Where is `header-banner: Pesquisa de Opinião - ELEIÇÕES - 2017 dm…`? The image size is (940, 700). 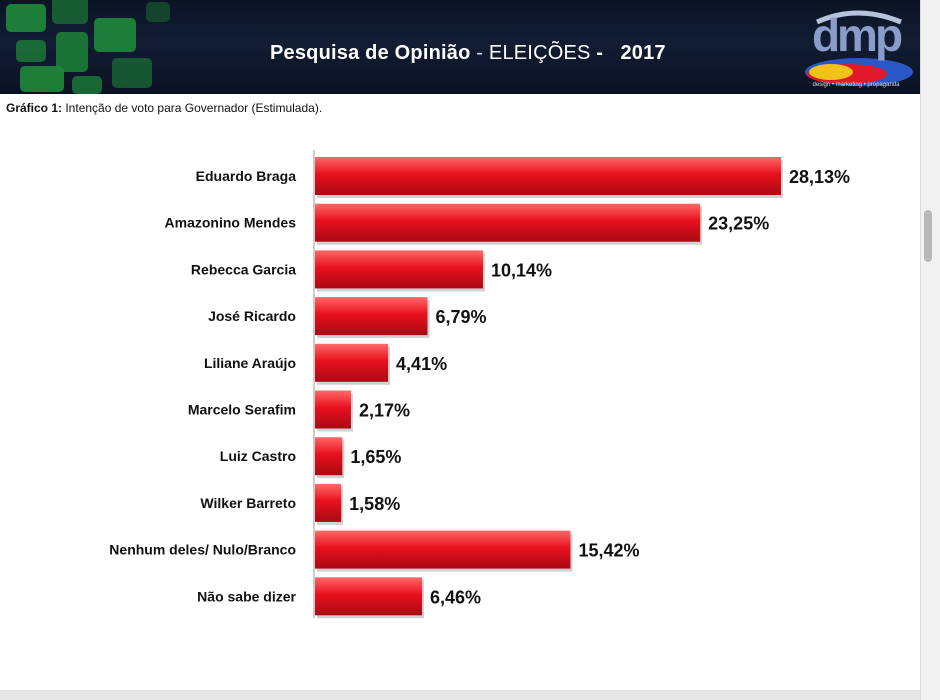
header-banner: Pesquisa de Opinião - ELEIÇÕES - 2017 dm… is located at coordinates (460, 47).